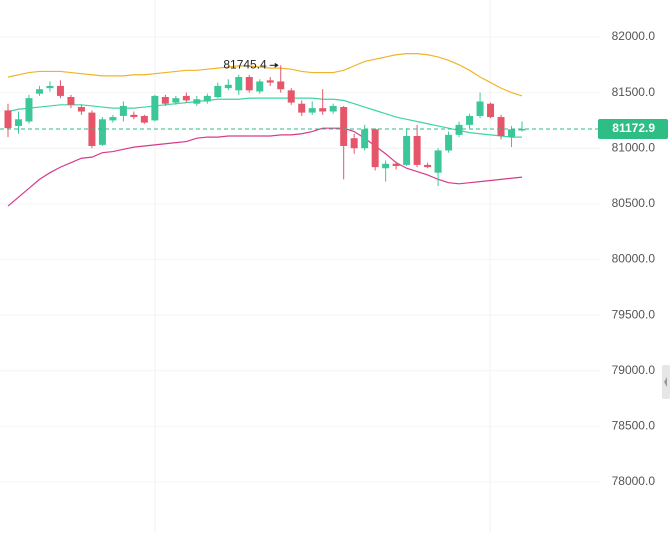  Describe the element at coordinates (276, 65) in the screenshot. I see `high-arrowhead` at that location.